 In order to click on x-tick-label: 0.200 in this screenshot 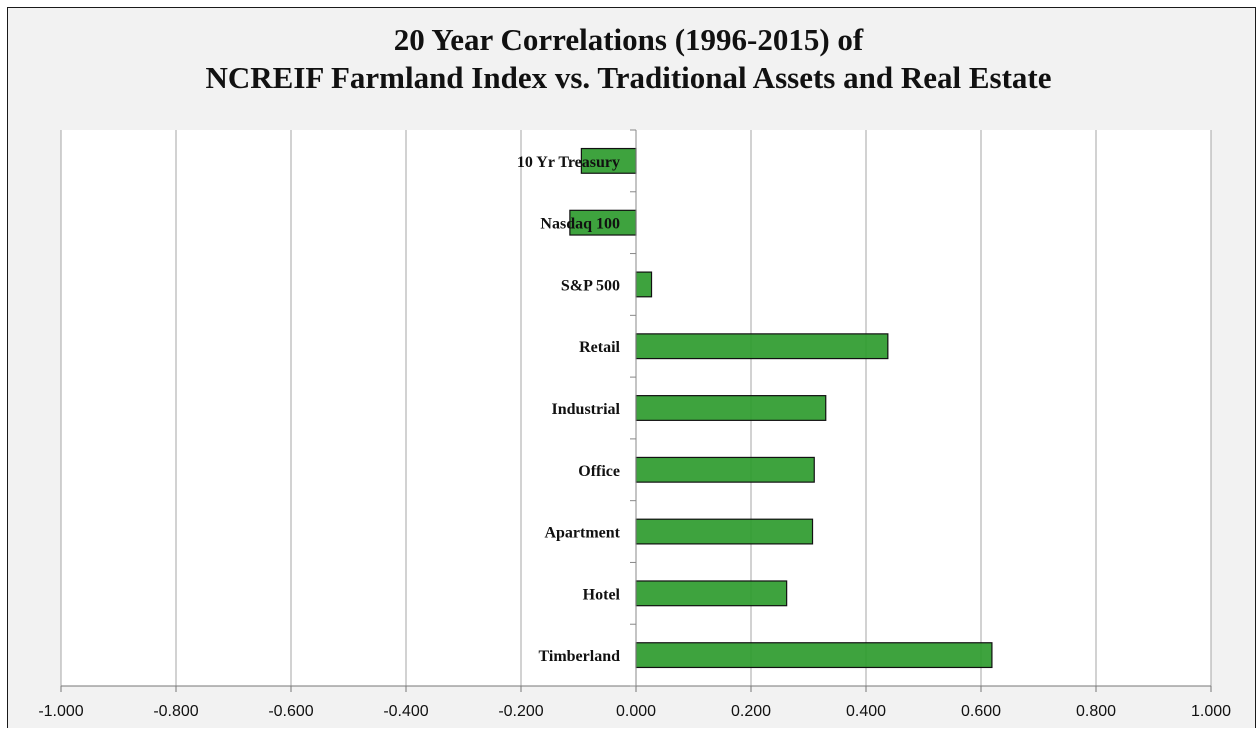, I will do `click(751, 711)`.